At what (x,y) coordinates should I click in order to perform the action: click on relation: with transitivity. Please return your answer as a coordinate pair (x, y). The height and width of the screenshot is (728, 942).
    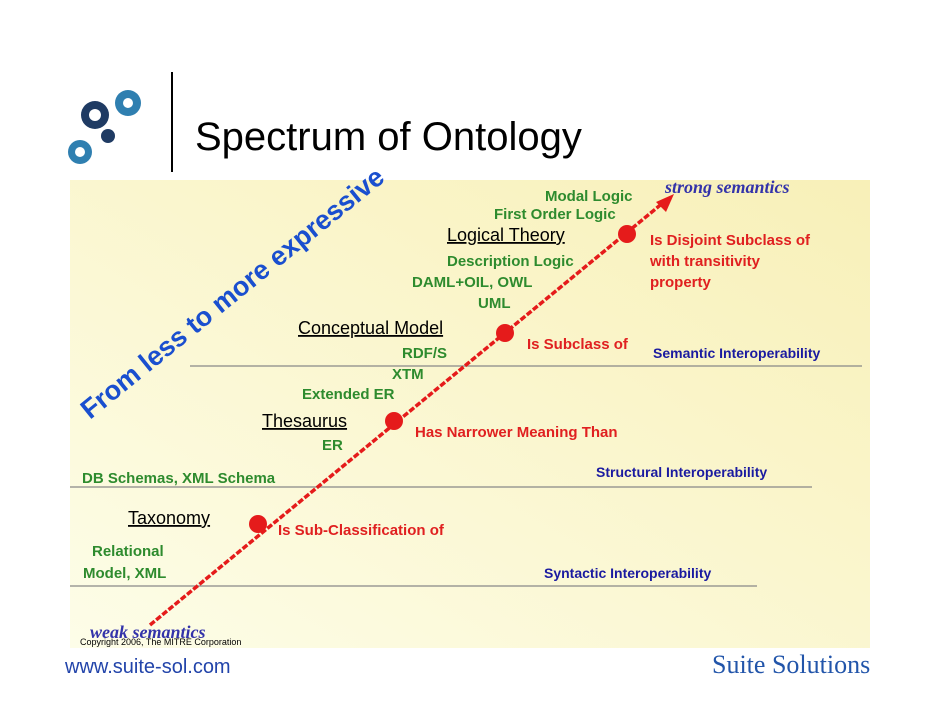
    Looking at the image, I should click on (705, 261).